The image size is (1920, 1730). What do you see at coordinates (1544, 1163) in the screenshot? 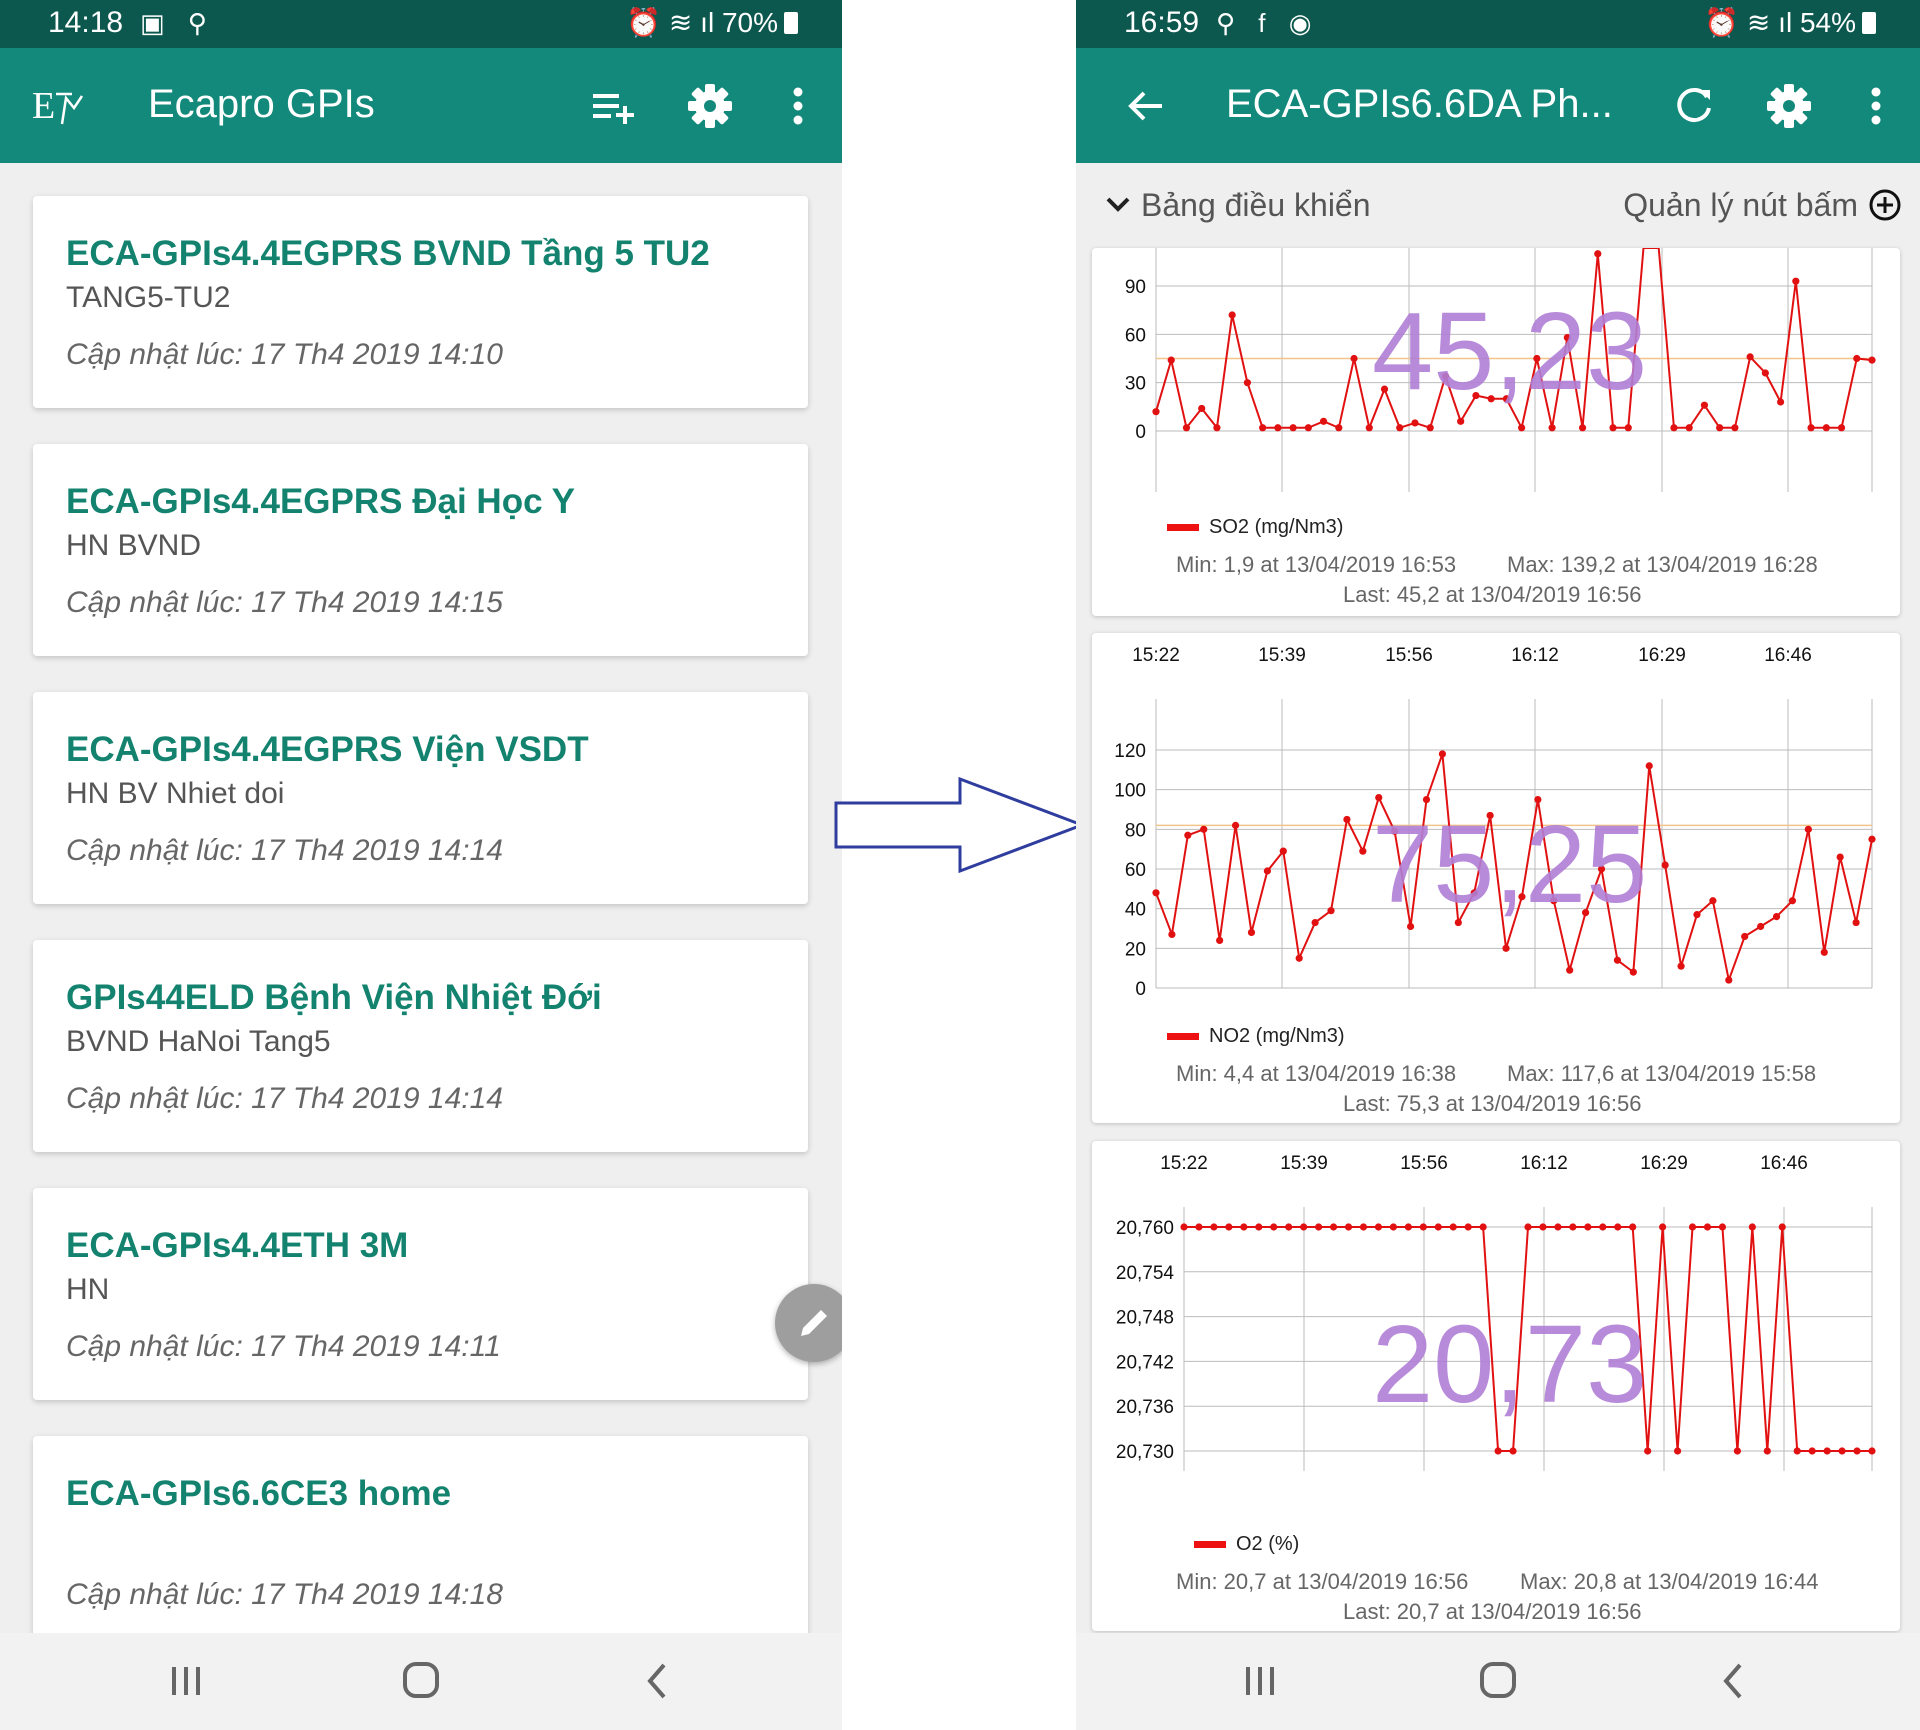
I see `x-tick-label: 16:12` at bounding box center [1544, 1163].